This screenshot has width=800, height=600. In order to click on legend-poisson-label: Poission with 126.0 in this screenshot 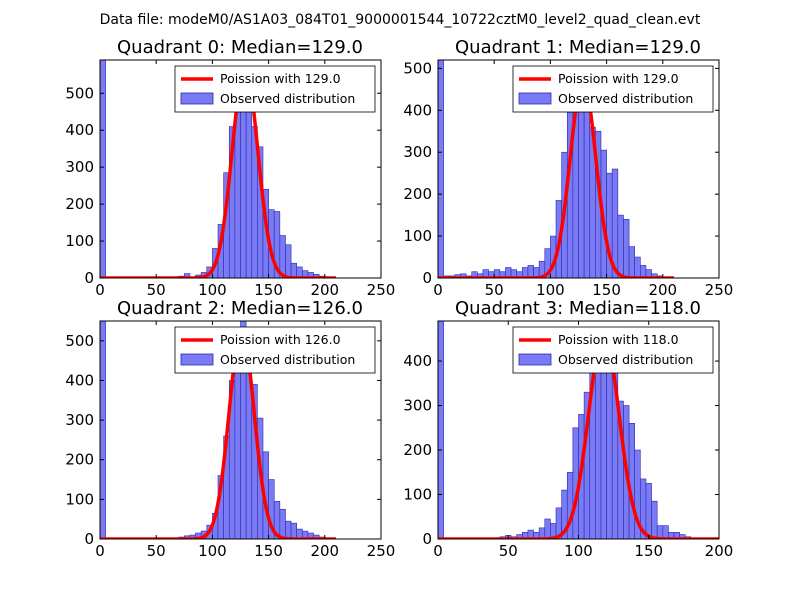, I will do `click(280, 339)`.